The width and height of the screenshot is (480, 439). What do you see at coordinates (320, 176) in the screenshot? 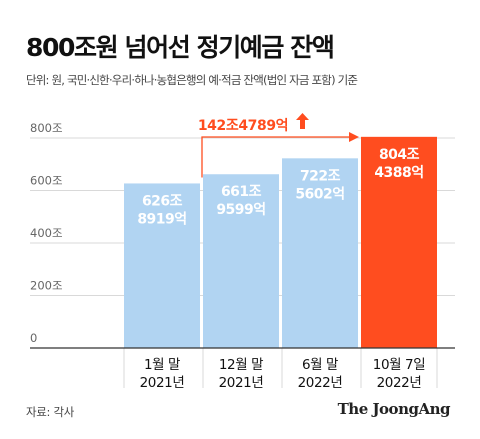
I see `data-label: 722조` at bounding box center [320, 176].